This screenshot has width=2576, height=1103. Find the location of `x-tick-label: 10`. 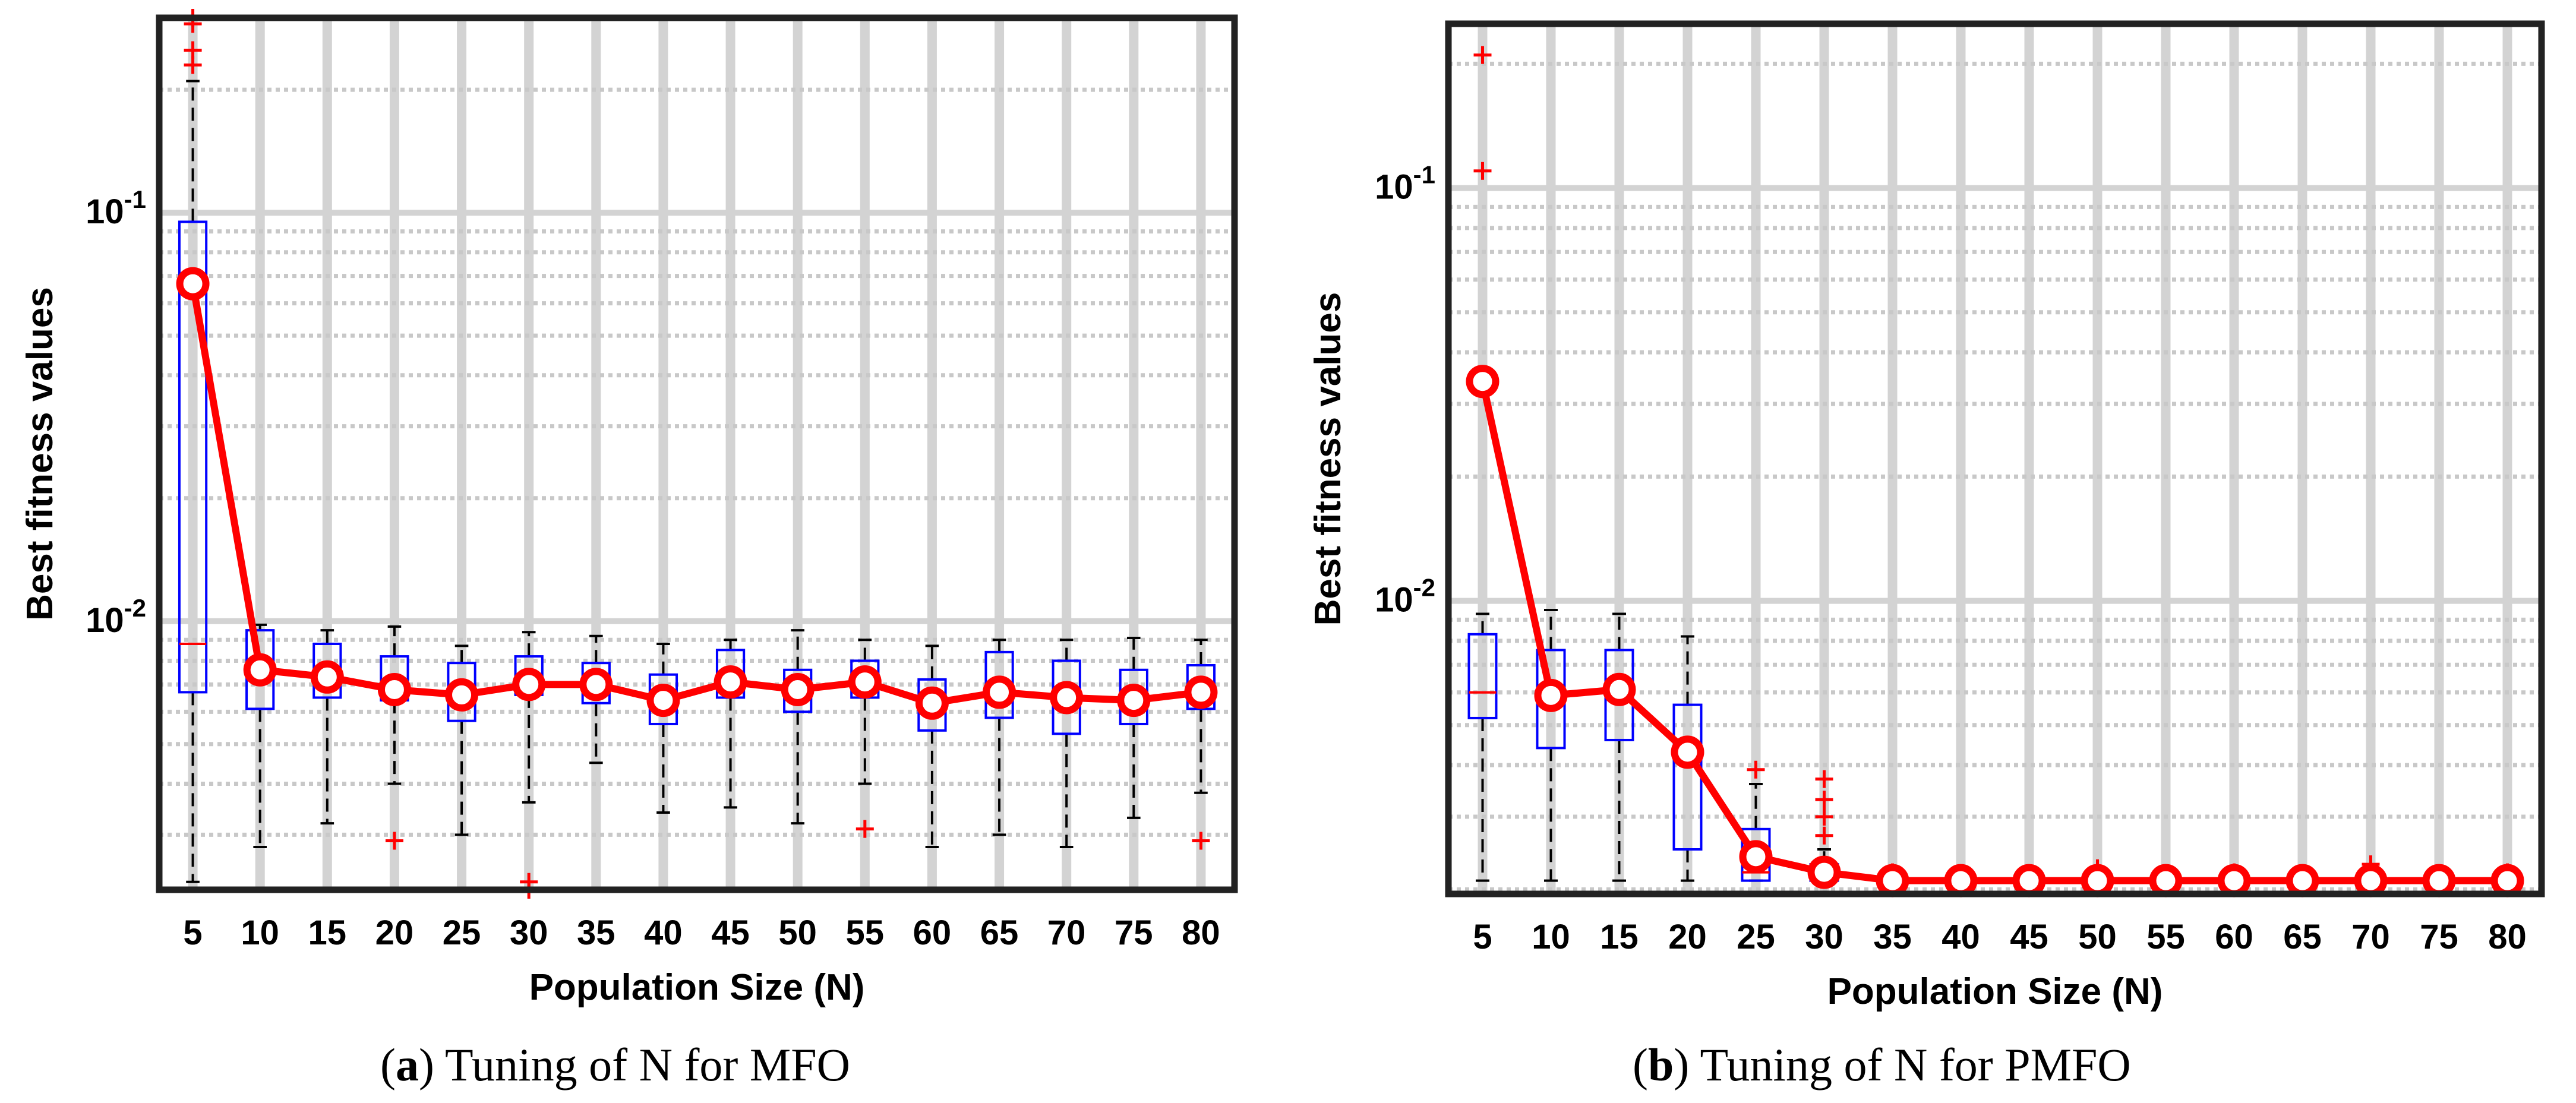

x-tick-label: 10 is located at coordinates (260, 933).